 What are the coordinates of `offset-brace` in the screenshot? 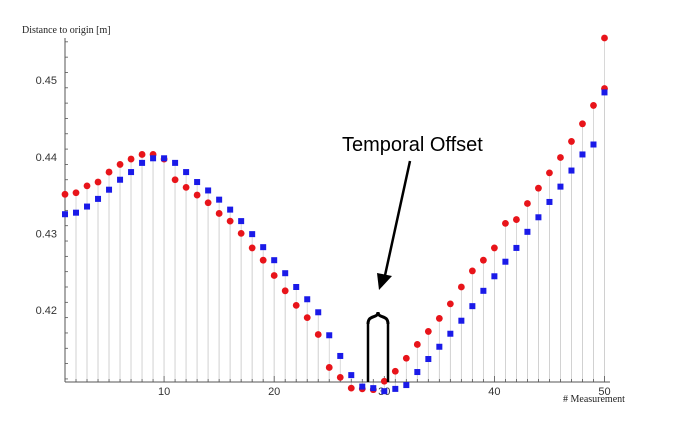 It's located at (378, 318).